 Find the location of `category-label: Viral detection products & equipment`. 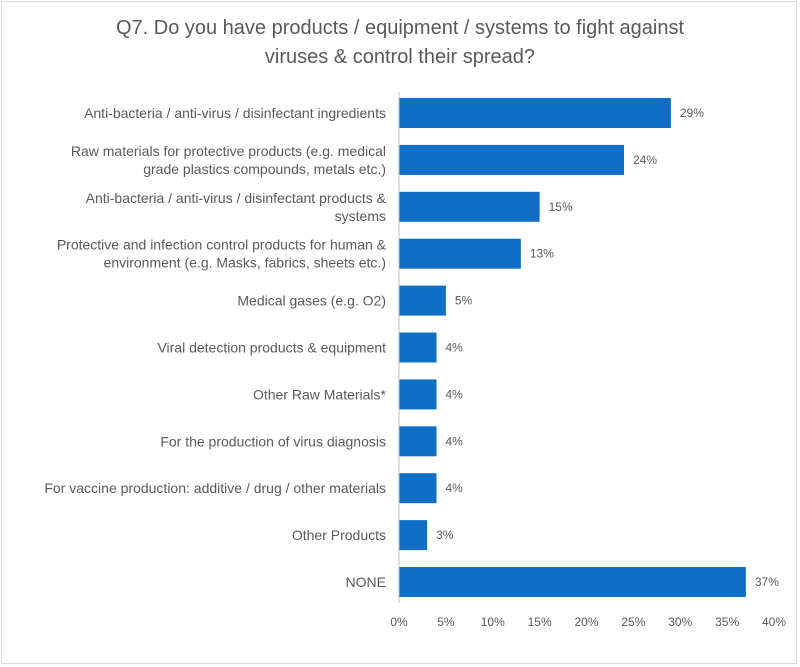

category-label: Viral detection products & equipment is located at coordinates (271, 348).